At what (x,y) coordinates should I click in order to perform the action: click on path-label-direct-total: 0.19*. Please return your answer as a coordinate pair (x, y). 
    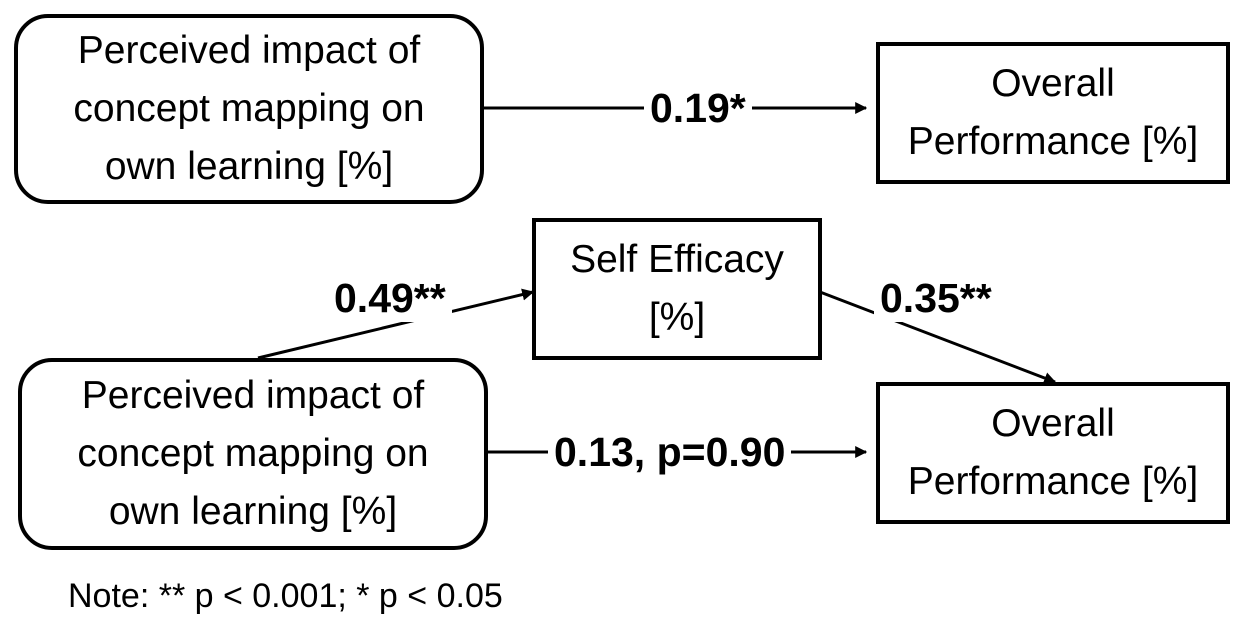
    Looking at the image, I should click on (698, 108).